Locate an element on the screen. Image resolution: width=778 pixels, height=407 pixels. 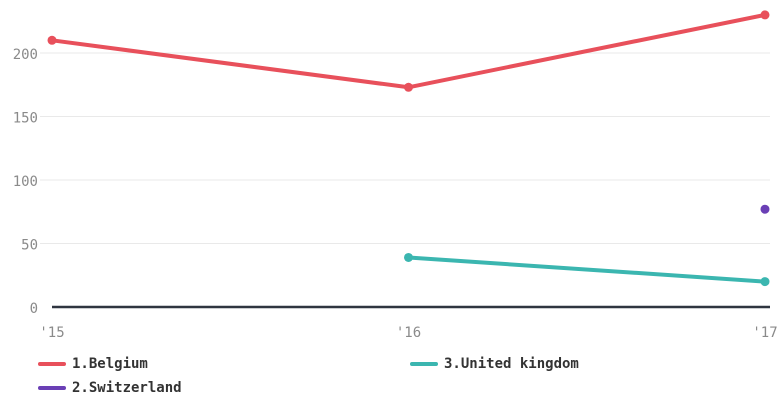
y-tick-label-0: 0 is located at coordinates (34, 309).